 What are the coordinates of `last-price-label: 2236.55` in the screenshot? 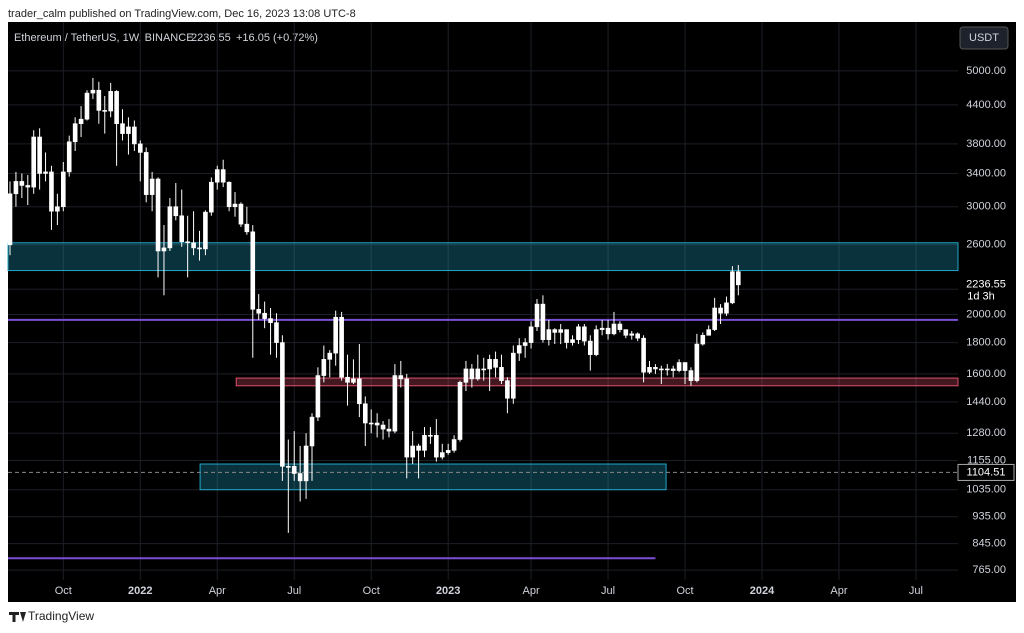 It's located at (986, 285).